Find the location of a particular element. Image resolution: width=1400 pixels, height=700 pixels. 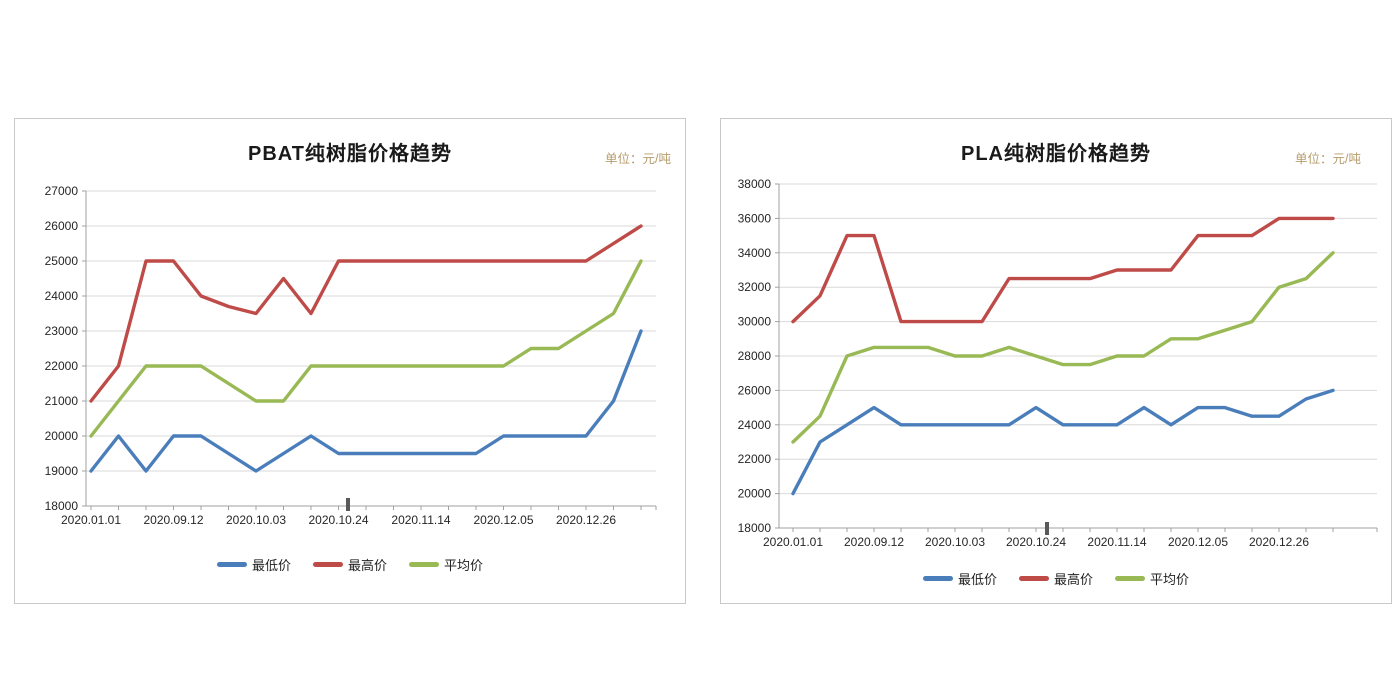

y-tick-label: 36000 is located at coordinates (755, 218).